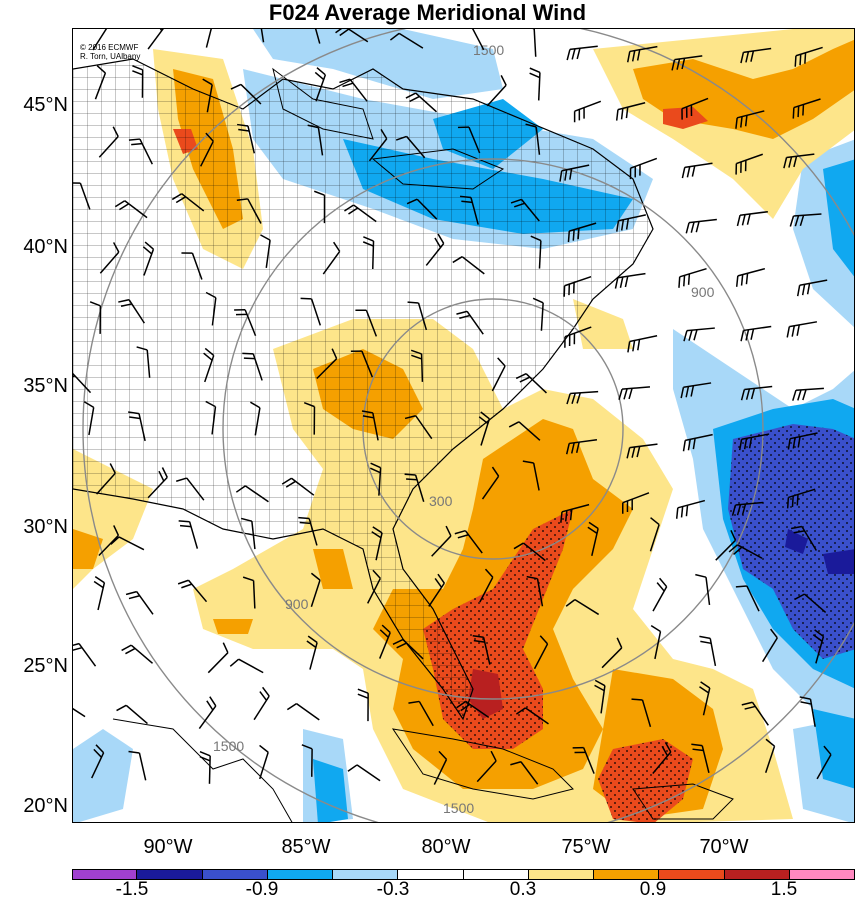 The image size is (855, 901). I want to click on ring-label-900: 900, so click(297, 604).